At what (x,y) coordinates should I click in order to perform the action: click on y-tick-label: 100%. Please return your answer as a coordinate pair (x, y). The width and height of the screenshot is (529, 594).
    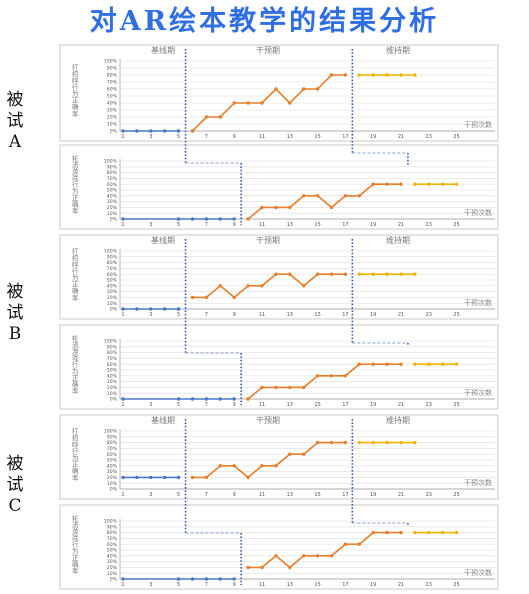
    Looking at the image, I should click on (111, 522).